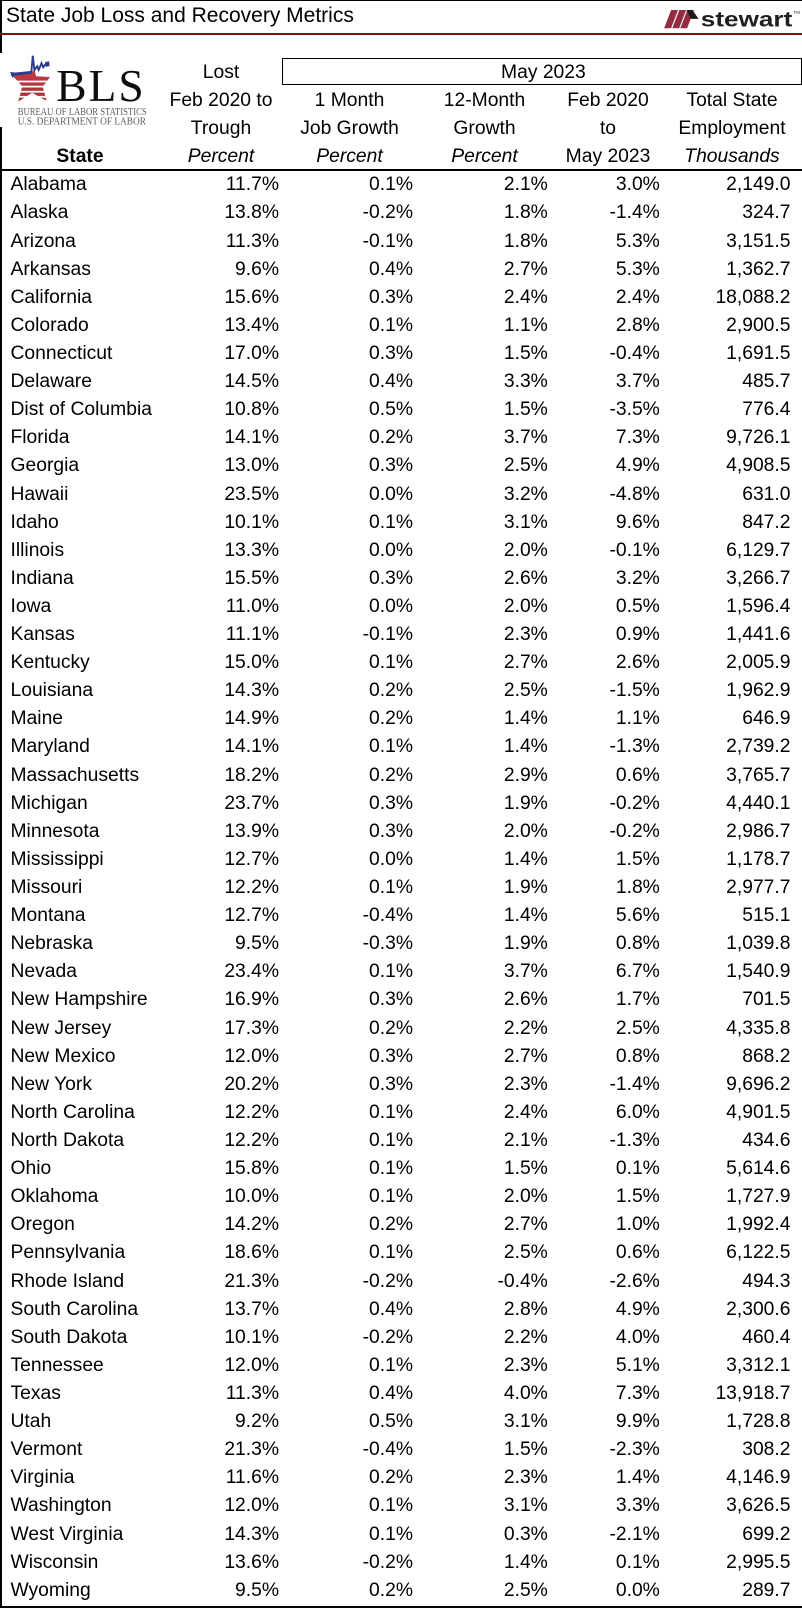  What do you see at coordinates (82, 112) in the screenshot?
I see `svg-text: BUREAU OF LABOR STATISTICS` at bounding box center [82, 112].